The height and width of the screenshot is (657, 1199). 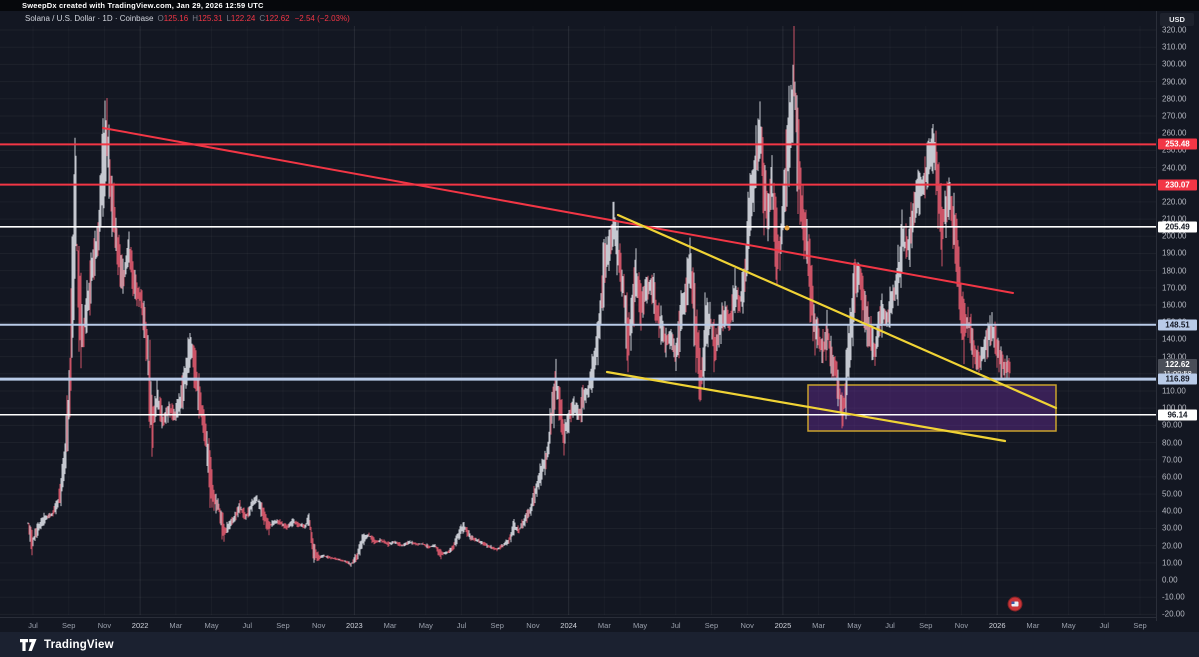 I want to click on price-tick-label: 70.00, so click(x=1172, y=460).